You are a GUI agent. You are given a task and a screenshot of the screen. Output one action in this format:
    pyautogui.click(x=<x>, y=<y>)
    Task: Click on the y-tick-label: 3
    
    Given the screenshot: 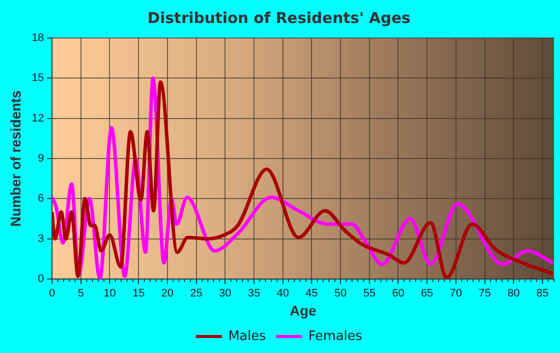 What is the action you would take?
    pyautogui.click(x=41, y=238)
    